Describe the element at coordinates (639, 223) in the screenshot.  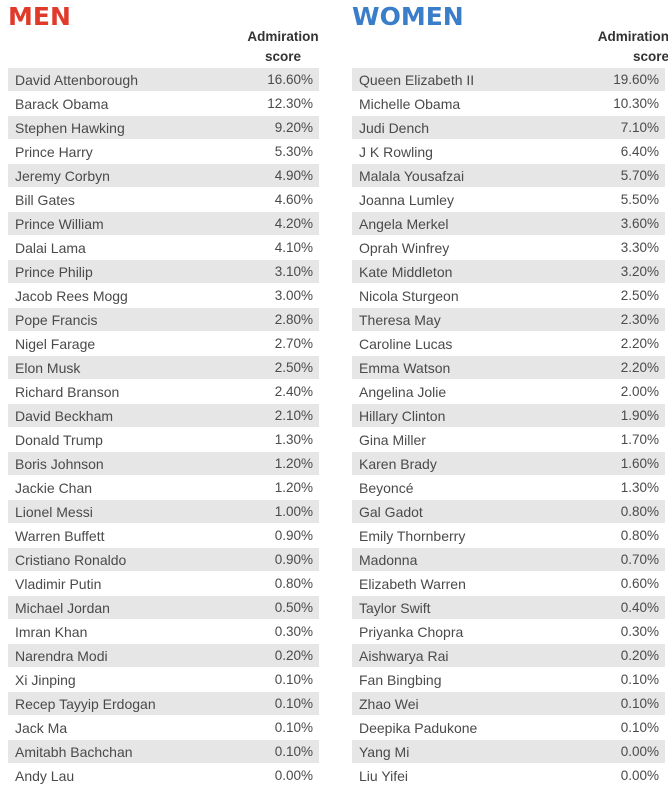
I see `women-row-score: 3.60%` at that location.